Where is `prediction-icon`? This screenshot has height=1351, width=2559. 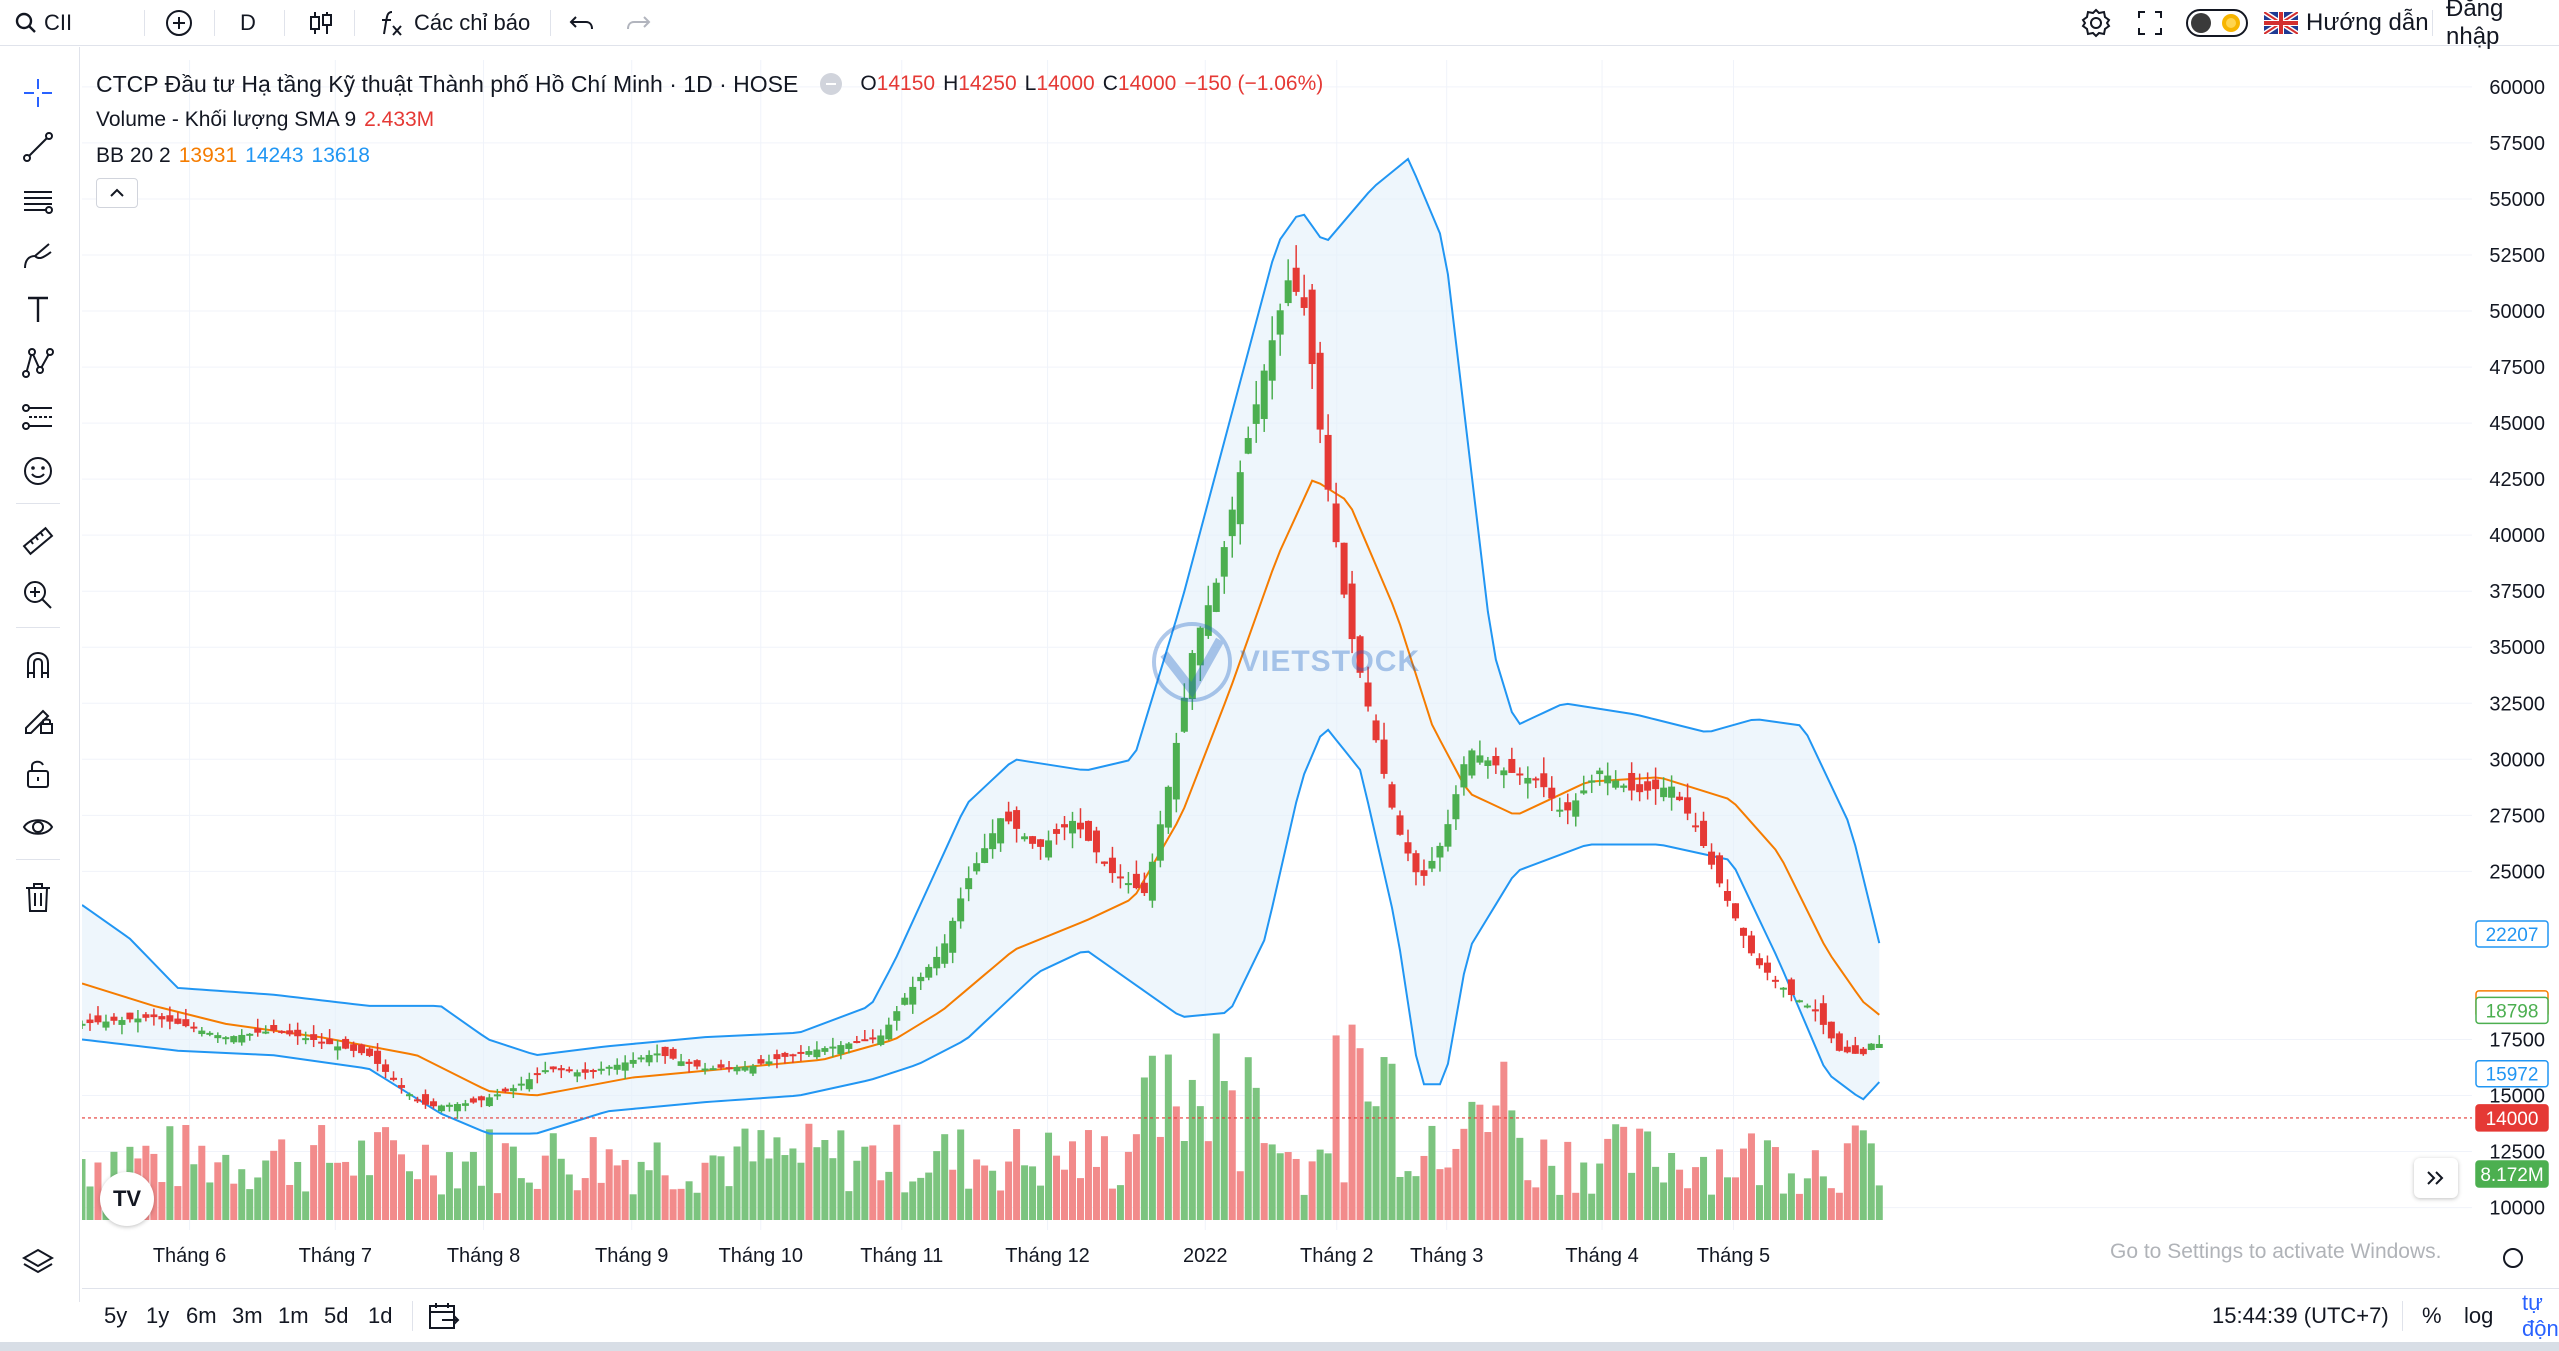 prediction-icon is located at coordinates (37, 417).